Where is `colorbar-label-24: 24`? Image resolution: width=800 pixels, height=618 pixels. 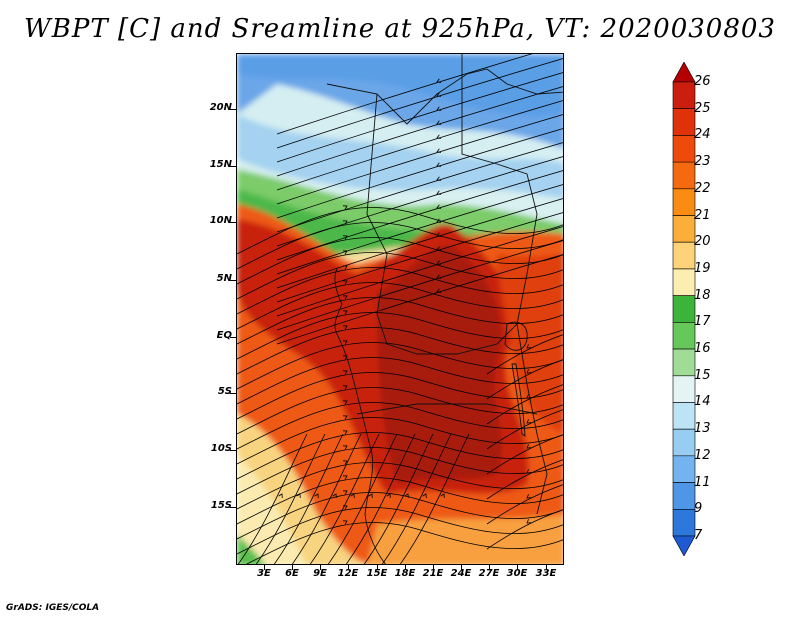 colorbar-label-24: 24 is located at coordinates (702, 135).